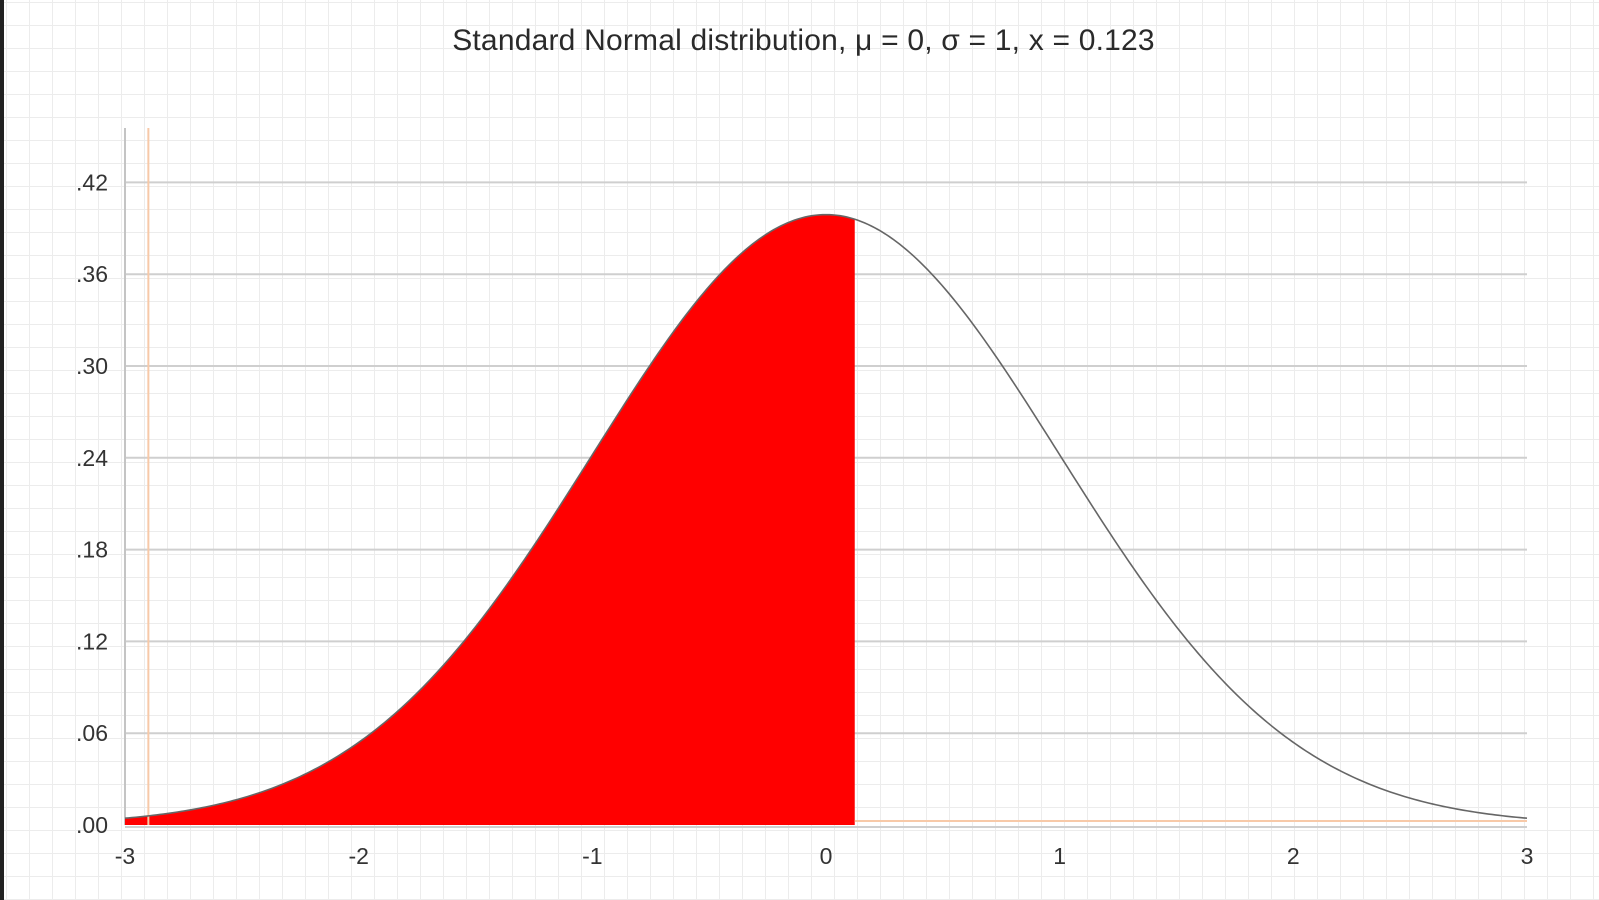 This screenshot has width=1599, height=900. What do you see at coordinates (92, 641) in the screenshot?
I see `y-tick-label: .12` at bounding box center [92, 641].